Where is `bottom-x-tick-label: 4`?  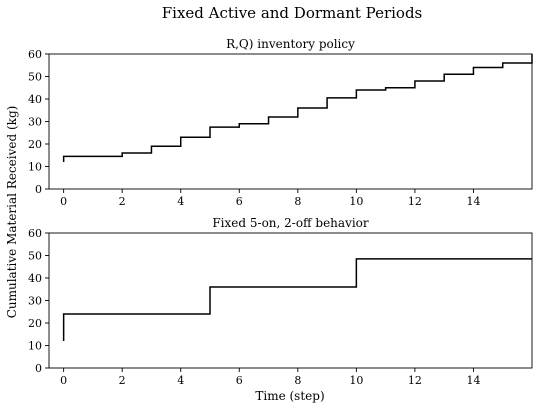 bottom-x-tick-label: 4 is located at coordinates (180, 380).